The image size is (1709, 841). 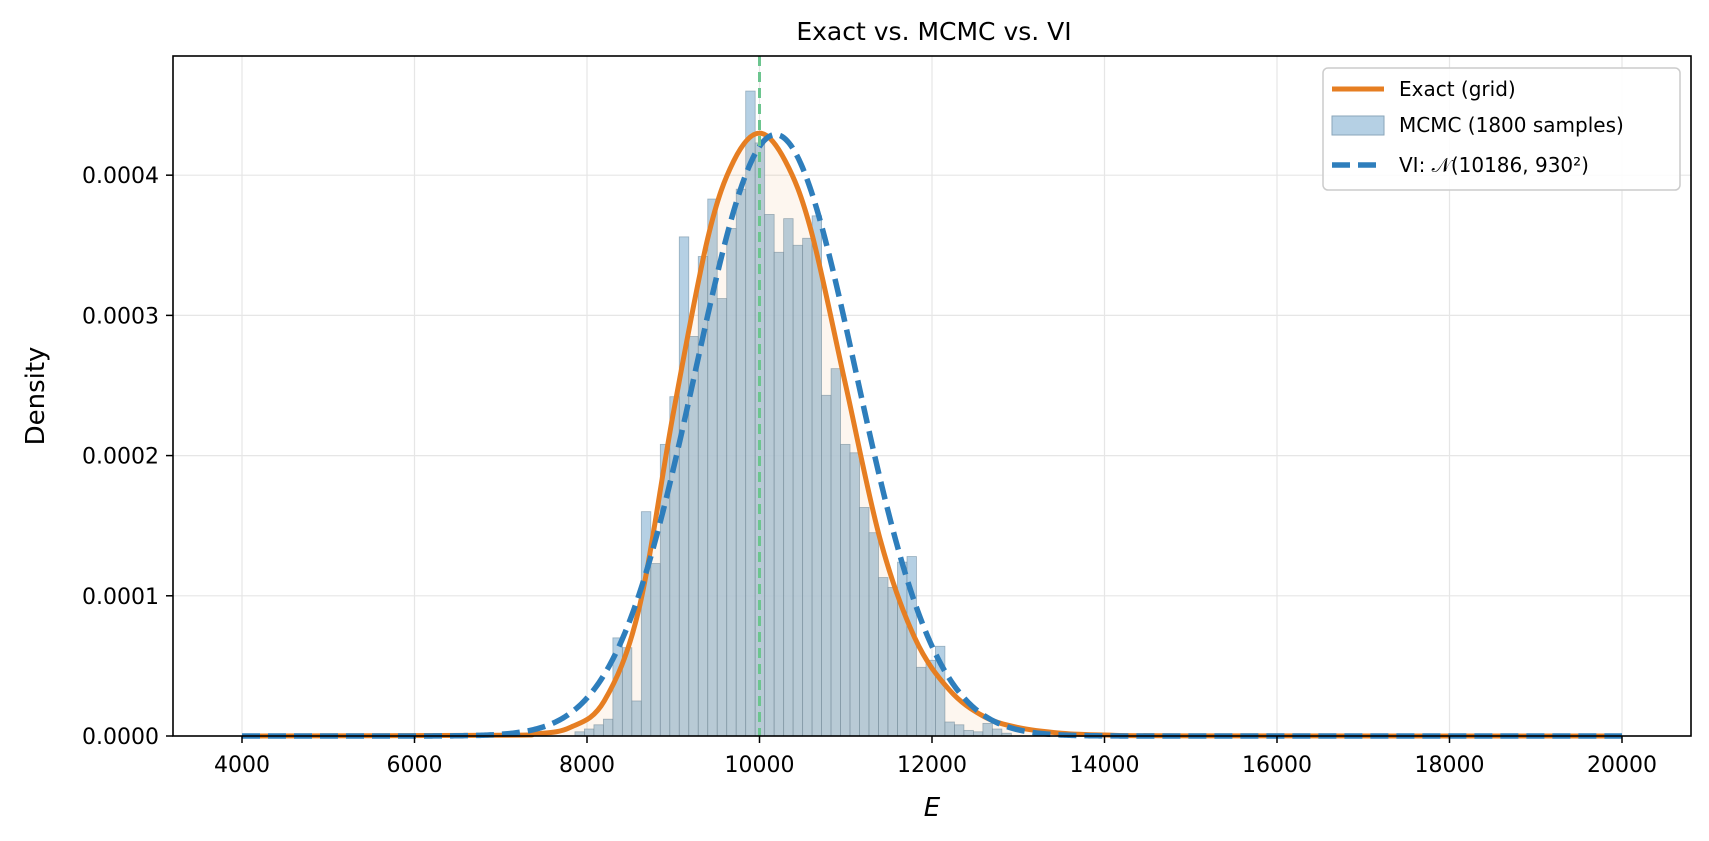 I want to click on x-axis-label: E, so click(x=932, y=808).